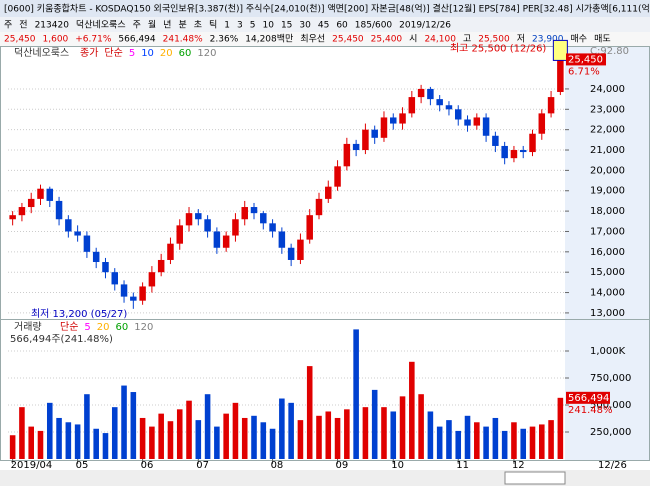 The width and height of the screenshot is (650, 486). I want to click on last-price-box, so click(586, 59).